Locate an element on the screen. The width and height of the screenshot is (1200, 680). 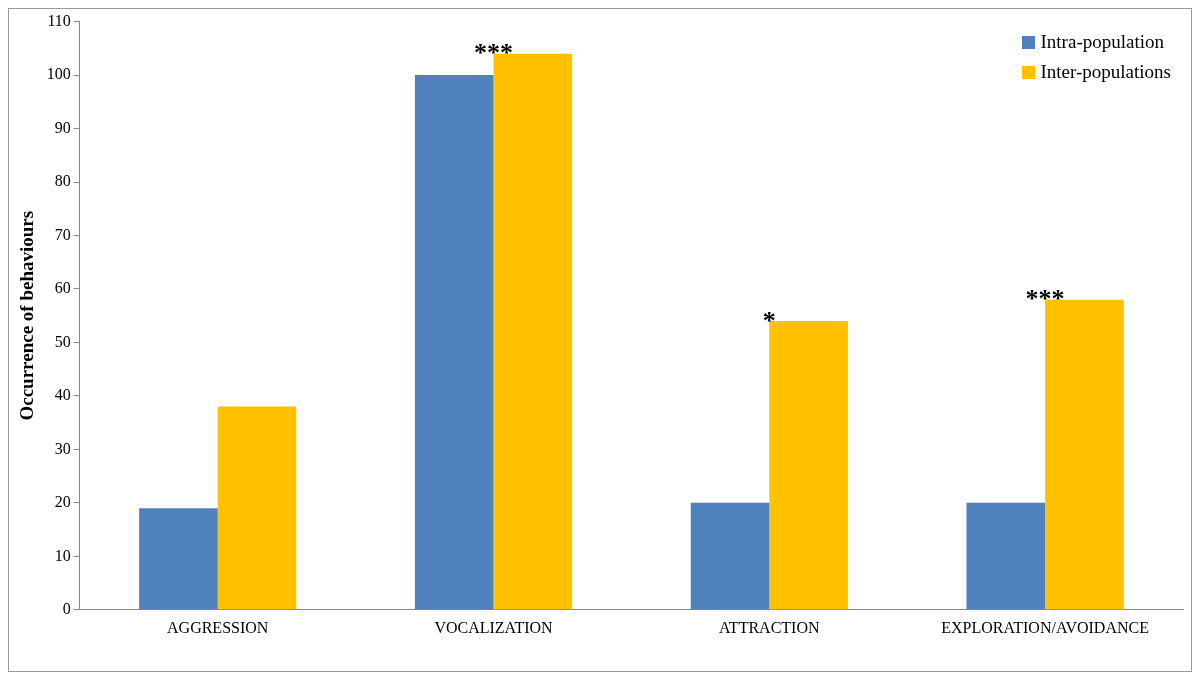
y-tick-label: 10 is located at coordinates (62, 555).